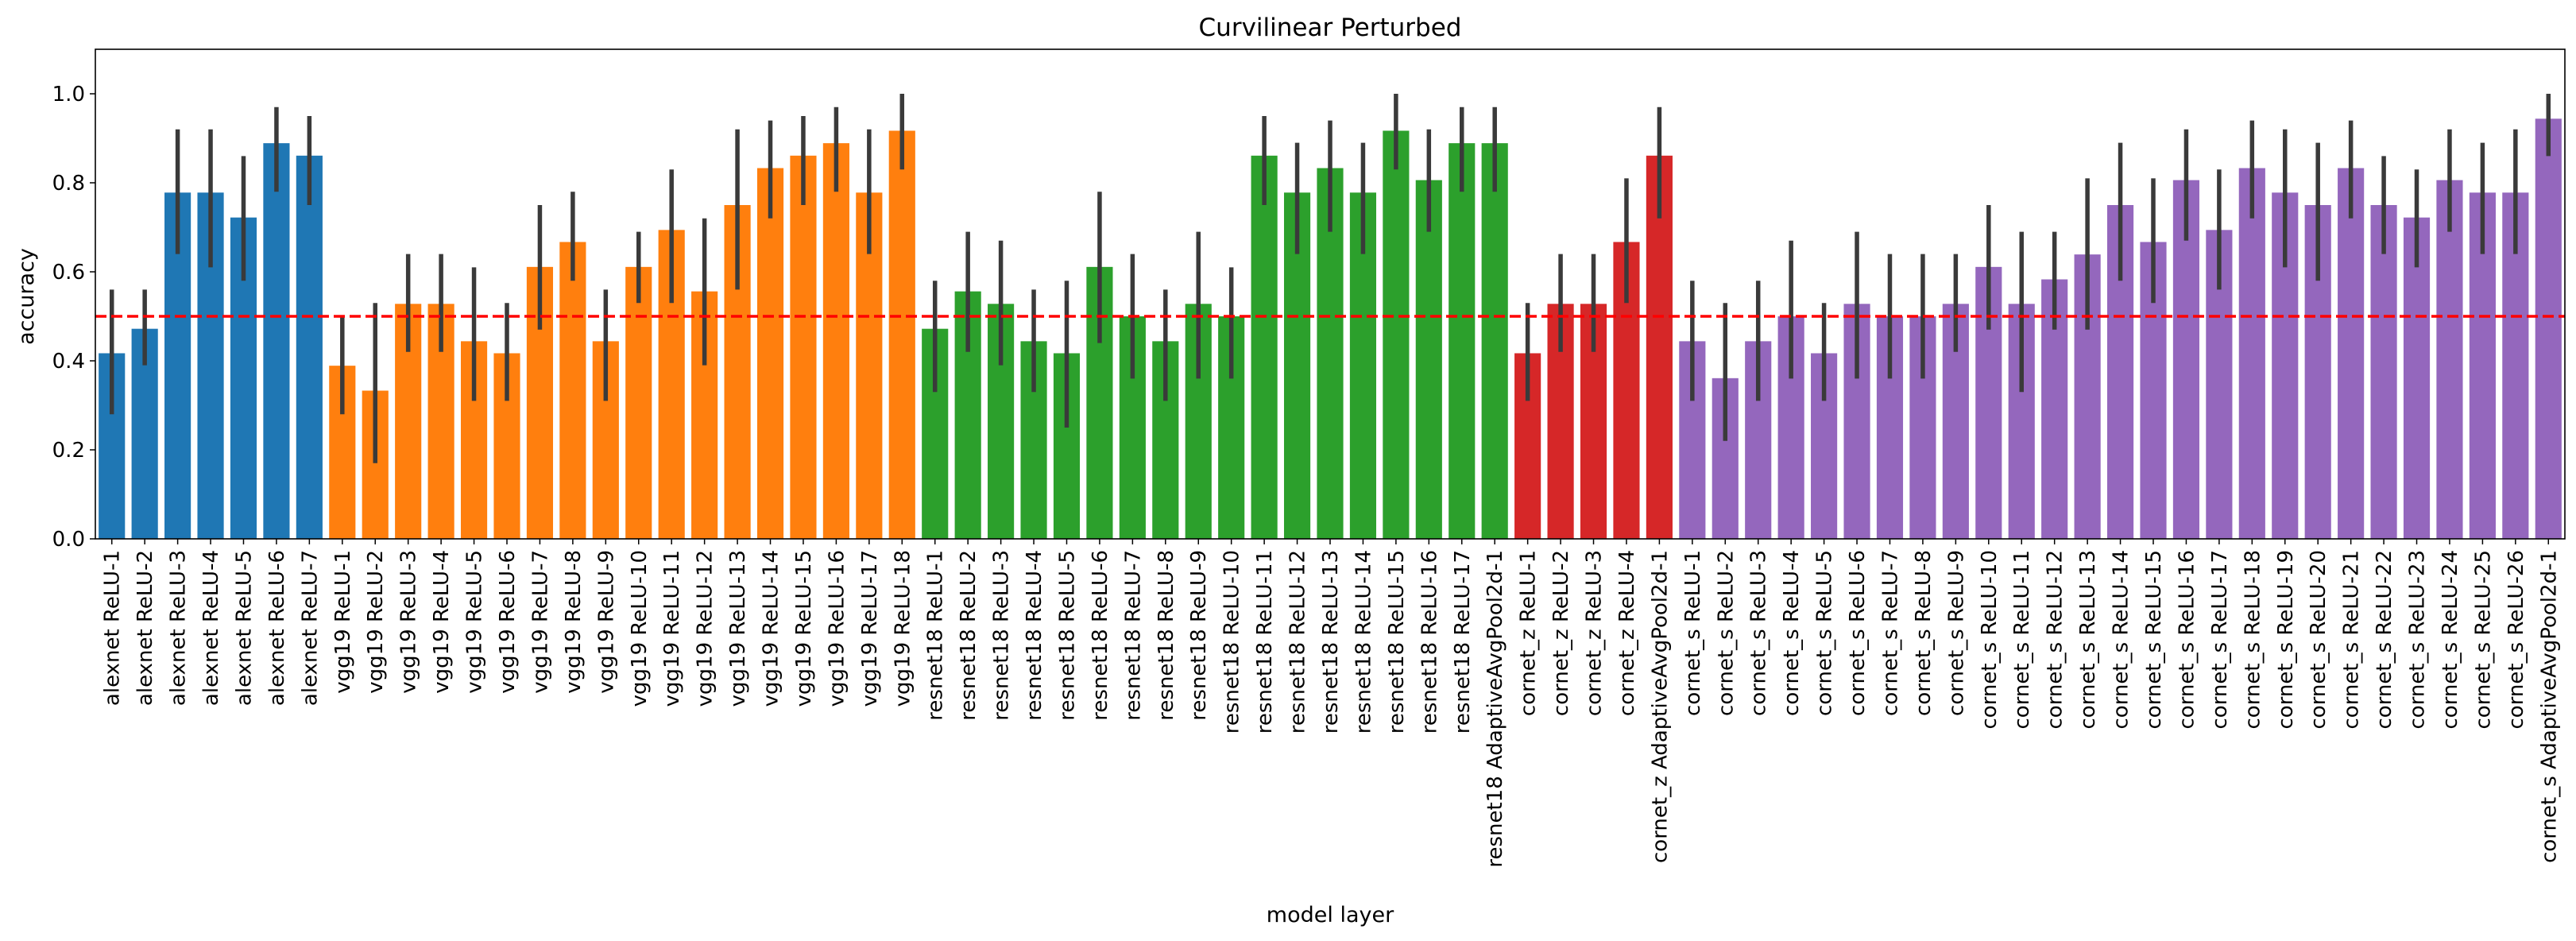 This screenshot has height=941, width=2576. I want to click on x-tick-label: cornet_s ReLU-1, so click(1693, 633).